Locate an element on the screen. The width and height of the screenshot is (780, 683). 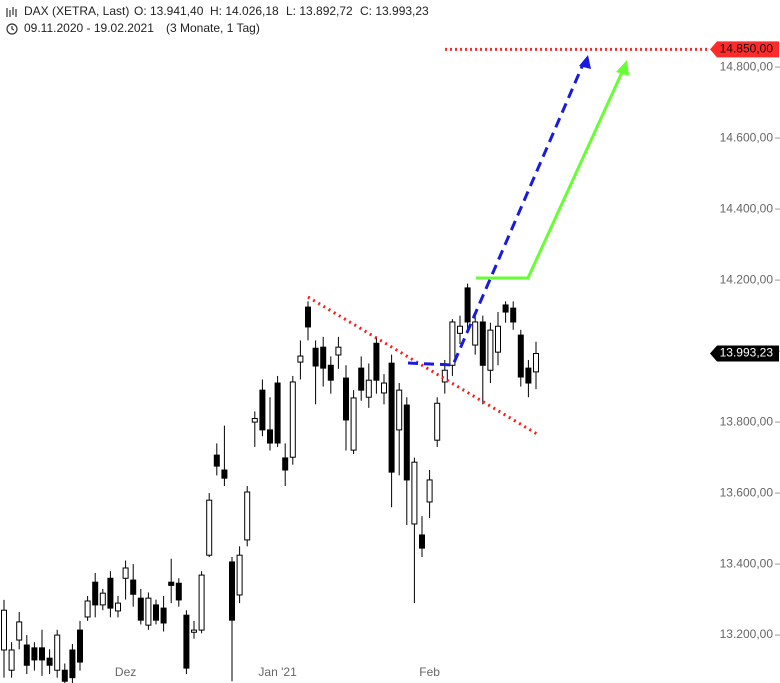
y-tick-label: 14.200,00 is located at coordinates (747, 279).